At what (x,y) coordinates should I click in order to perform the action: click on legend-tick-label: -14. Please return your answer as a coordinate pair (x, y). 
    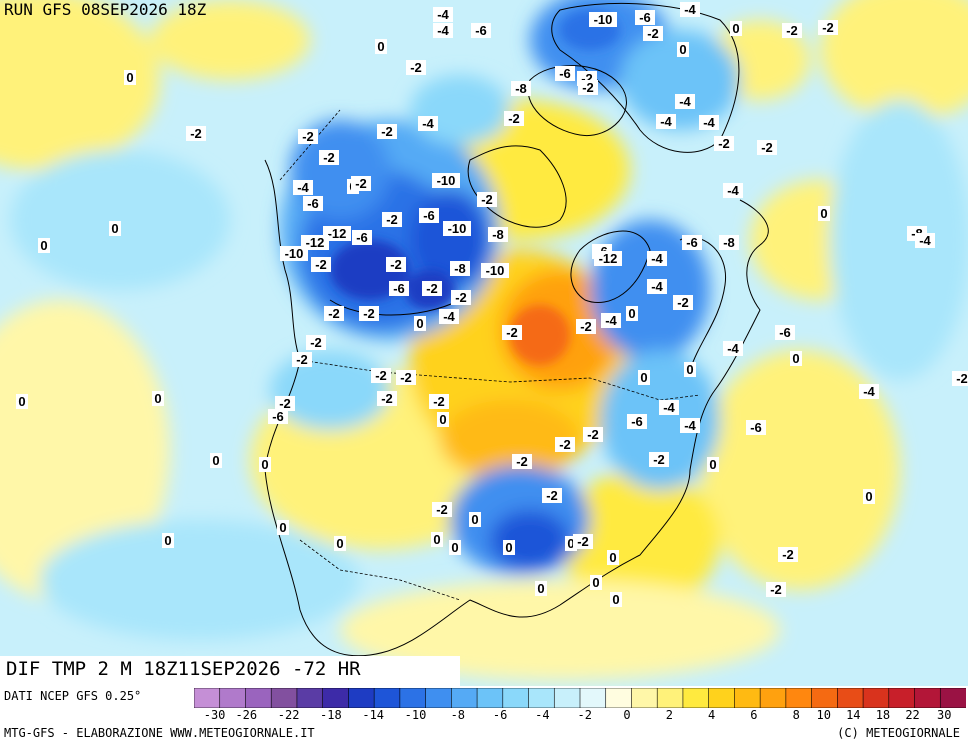
    Looking at the image, I should click on (373, 715).